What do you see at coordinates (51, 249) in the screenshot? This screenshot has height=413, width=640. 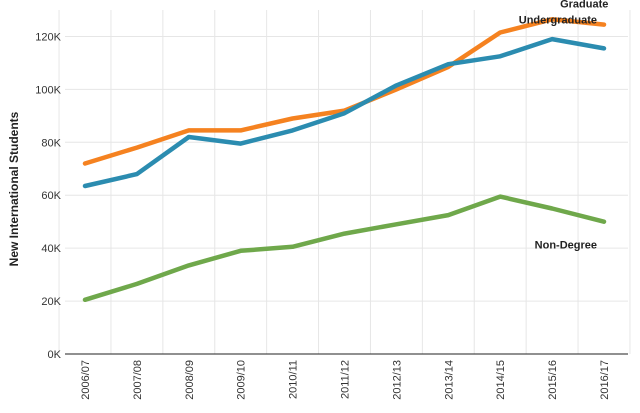 I see `y-tick-label: 40K` at bounding box center [51, 249].